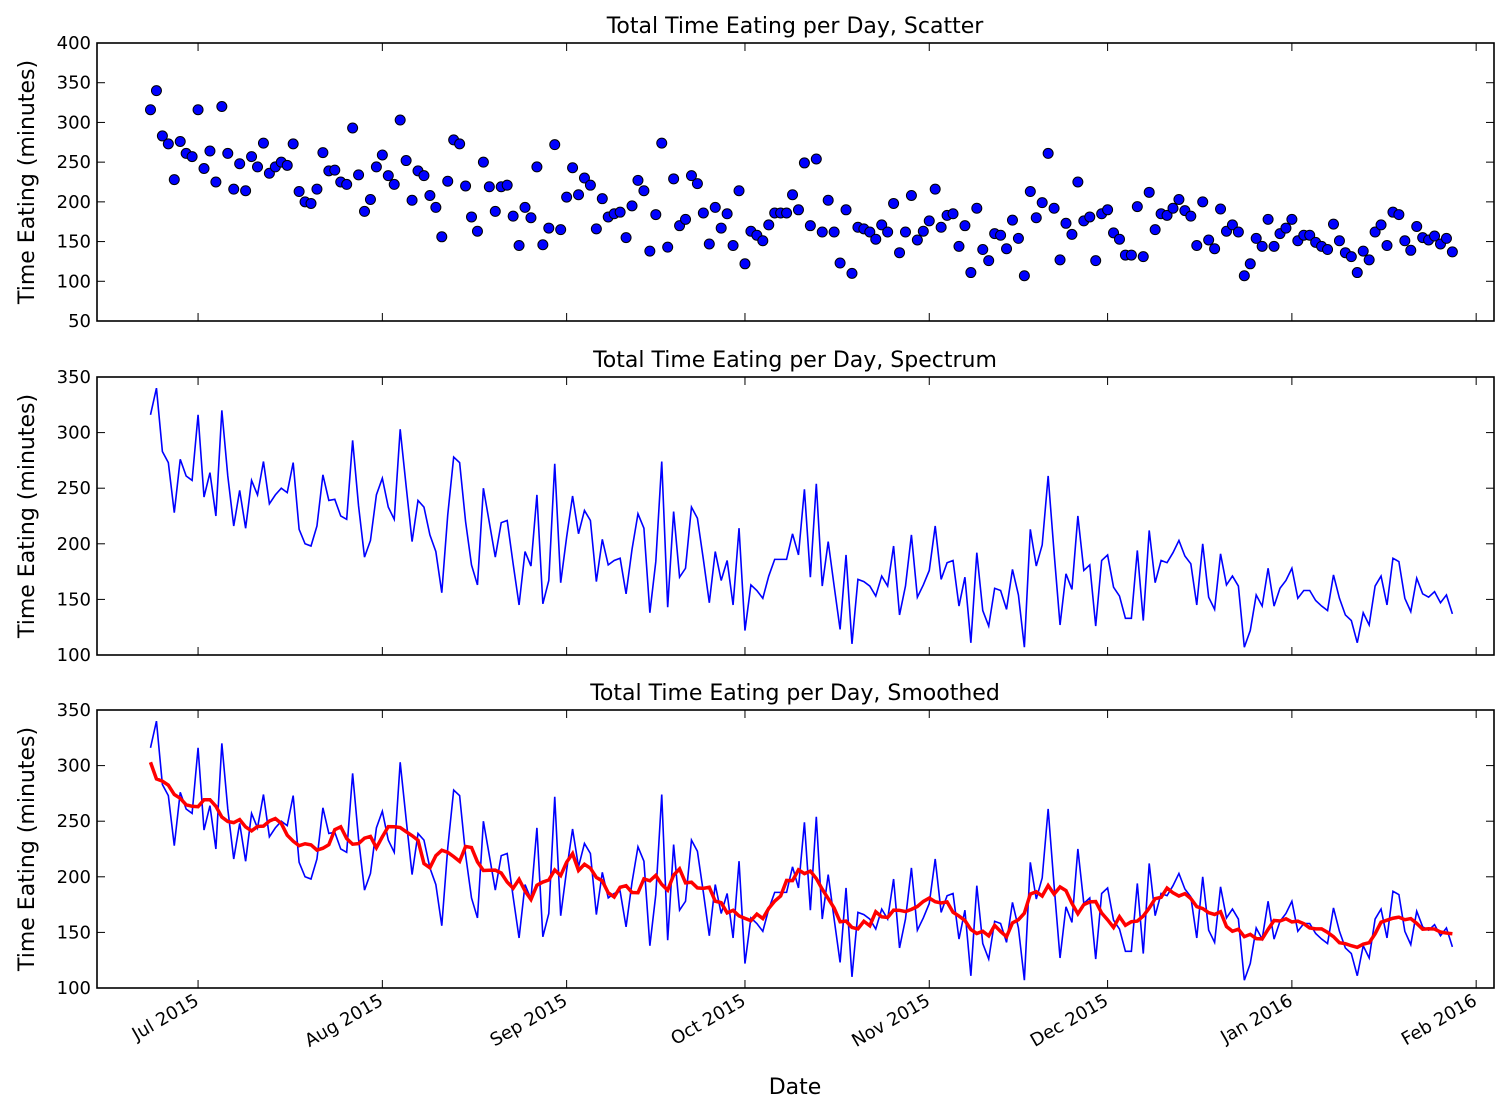  Describe the element at coordinates (708, 1020) in the screenshot. I see `x-tick-label: Oct 2015` at that location.